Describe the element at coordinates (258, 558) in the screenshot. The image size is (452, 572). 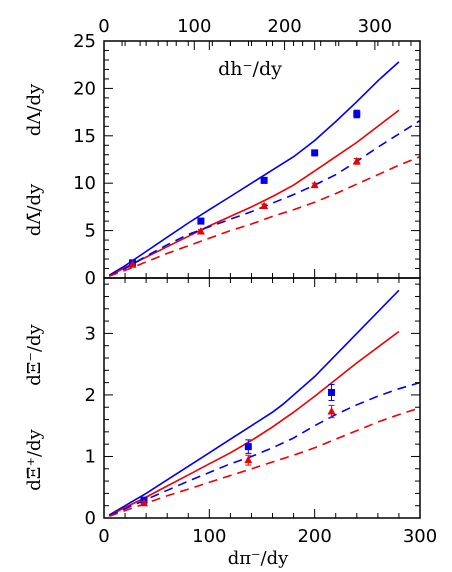
I see `bottom-xlabel: dπ⁻/dy` at that location.